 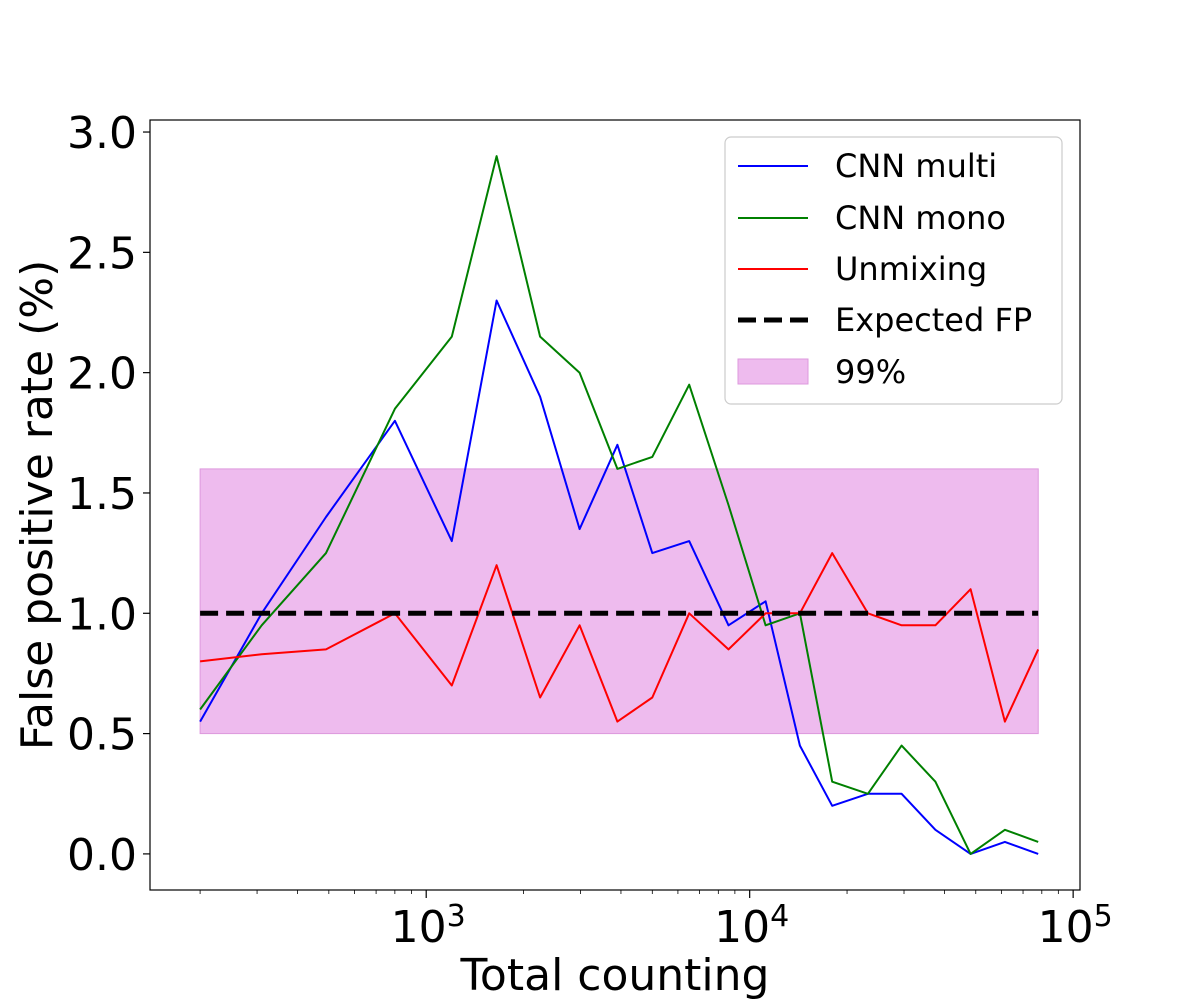 What do you see at coordinates (773, 371) in the screenshot?
I see `legend-swatch-99-percent` at bounding box center [773, 371].